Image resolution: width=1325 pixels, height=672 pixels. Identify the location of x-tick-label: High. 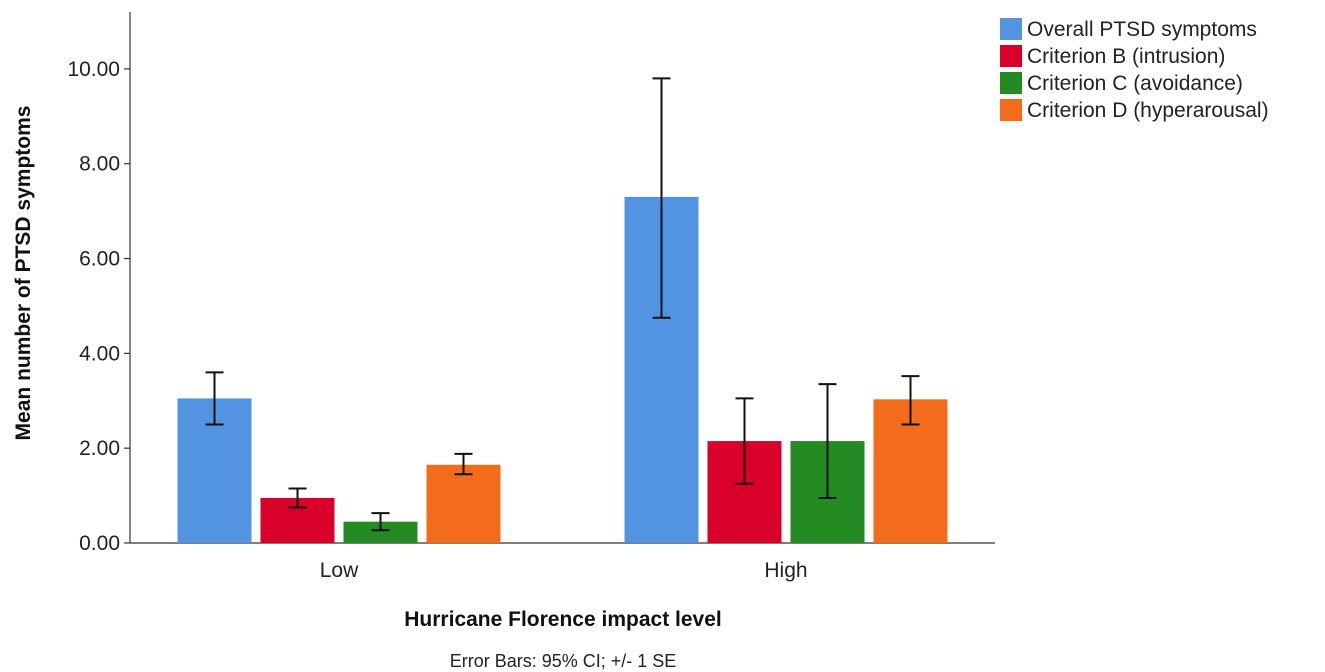
(785, 570).